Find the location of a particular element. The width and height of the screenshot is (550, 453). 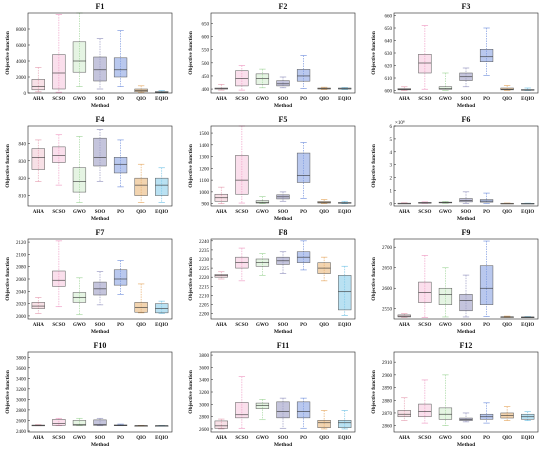

y-tick-label: 2200 is located at coordinates (204, 315).